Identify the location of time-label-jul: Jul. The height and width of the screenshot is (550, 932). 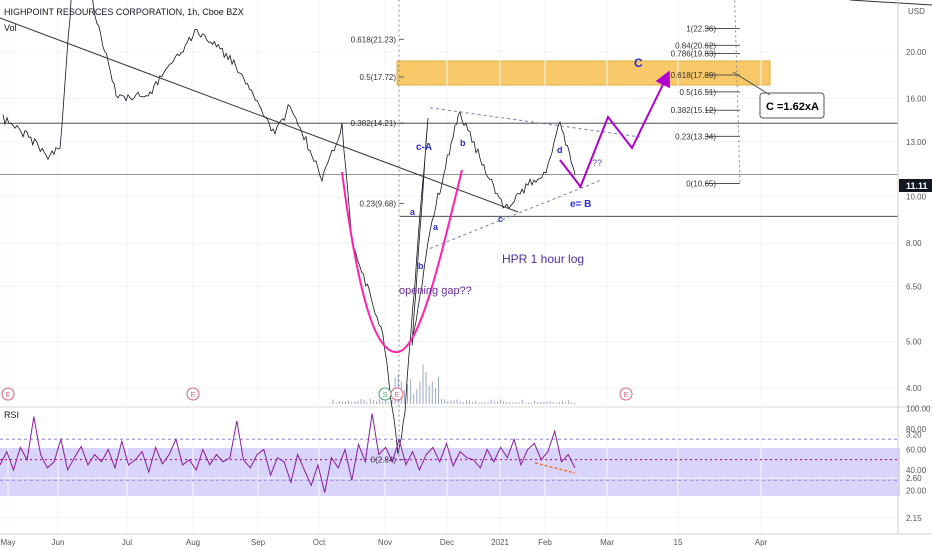
(127, 542).